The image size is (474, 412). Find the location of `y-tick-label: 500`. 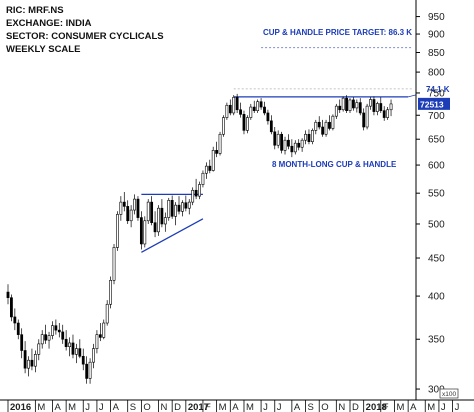

y-tick-label: 500 is located at coordinates (436, 224).